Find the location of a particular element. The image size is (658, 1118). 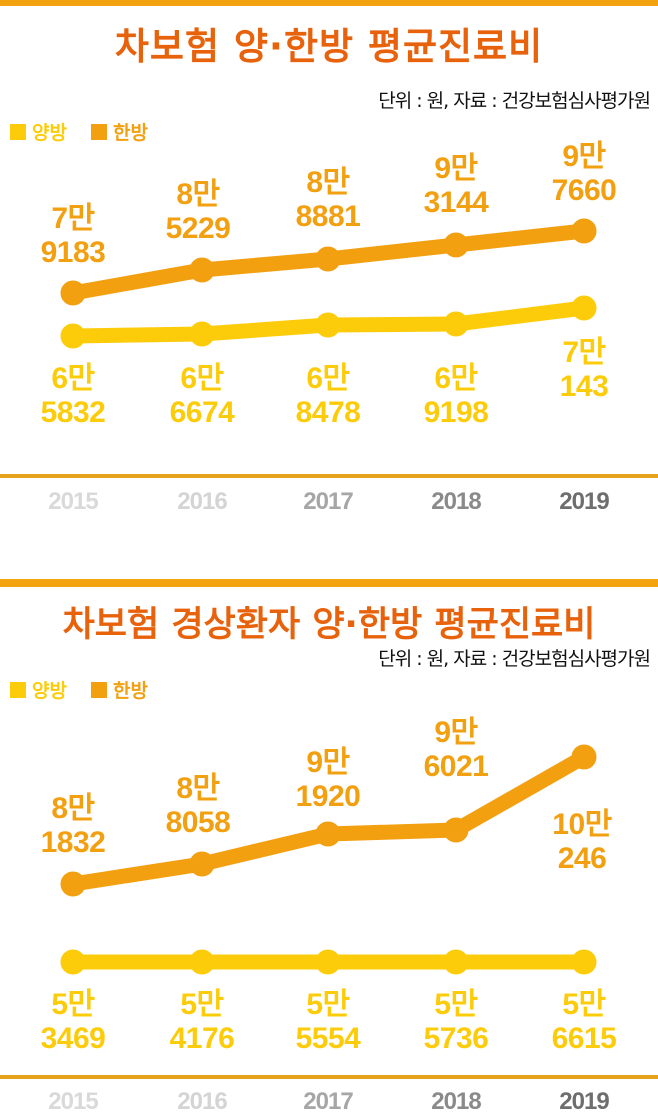

chart2-year-2017: 2017 is located at coordinates (328, 1101).